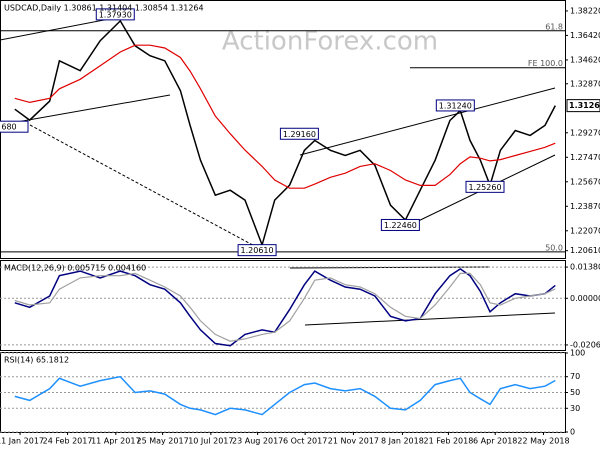 This screenshot has width=600, height=450. Describe the element at coordinates (449, 441) in the screenshot. I see `x-tick-label: 21 Feb 2018` at that location.